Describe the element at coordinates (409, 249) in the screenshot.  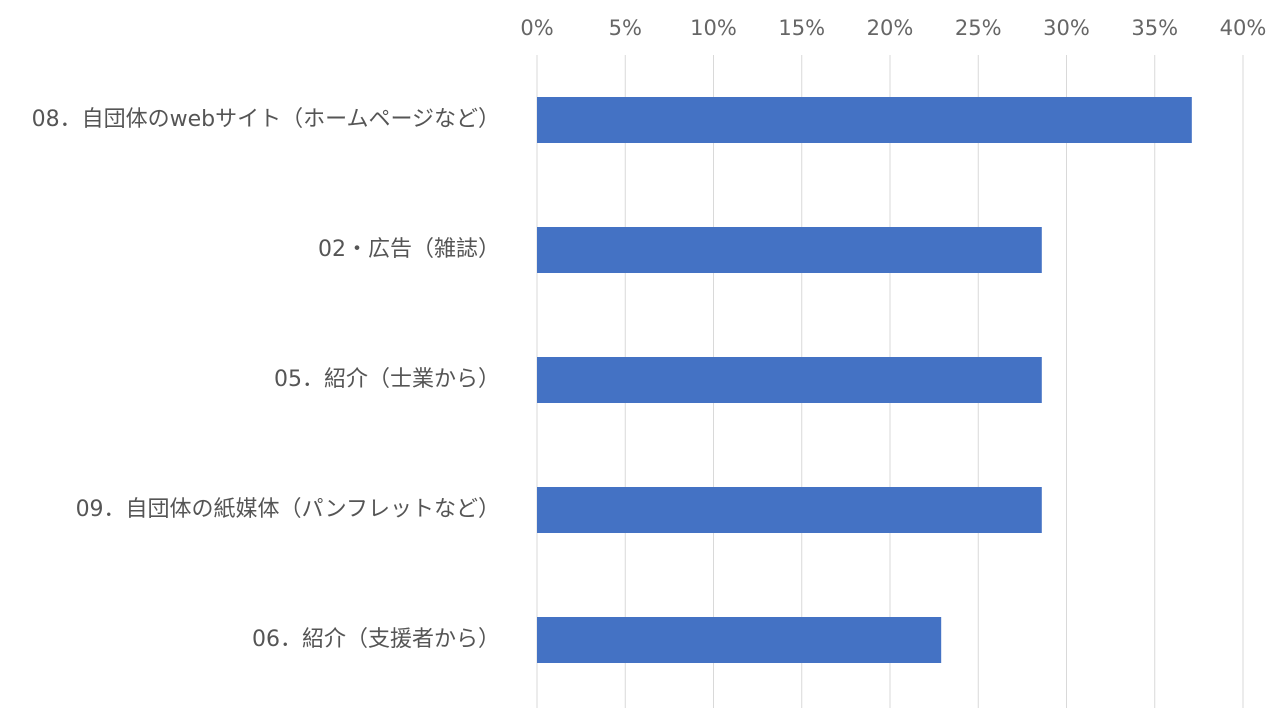
I see `category-label: 02・広告（雑誌）` at that location.